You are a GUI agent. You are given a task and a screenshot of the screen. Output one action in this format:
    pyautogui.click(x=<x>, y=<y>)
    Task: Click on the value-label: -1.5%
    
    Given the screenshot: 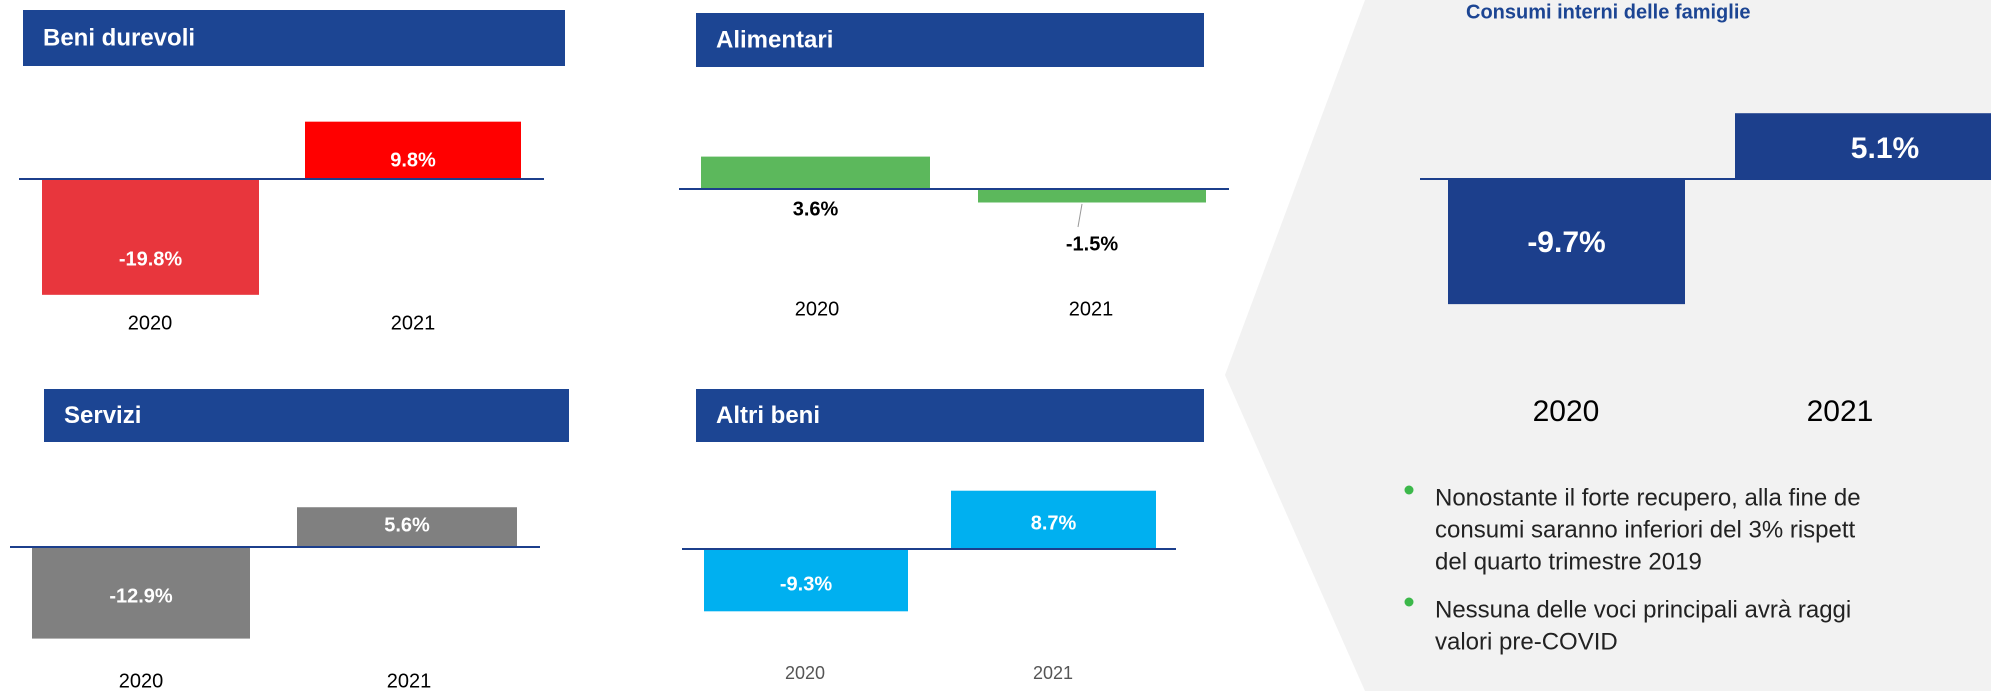 What is the action you would take?
    pyautogui.click(x=1092, y=244)
    